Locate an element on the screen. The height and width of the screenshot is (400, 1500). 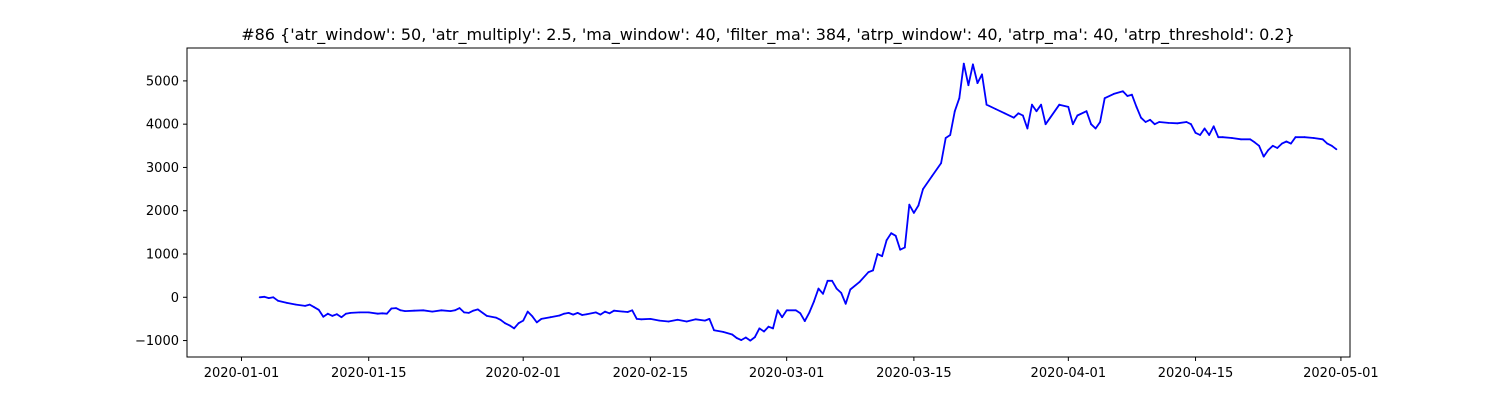
y-tick-label: 1000 is located at coordinates (162, 255).